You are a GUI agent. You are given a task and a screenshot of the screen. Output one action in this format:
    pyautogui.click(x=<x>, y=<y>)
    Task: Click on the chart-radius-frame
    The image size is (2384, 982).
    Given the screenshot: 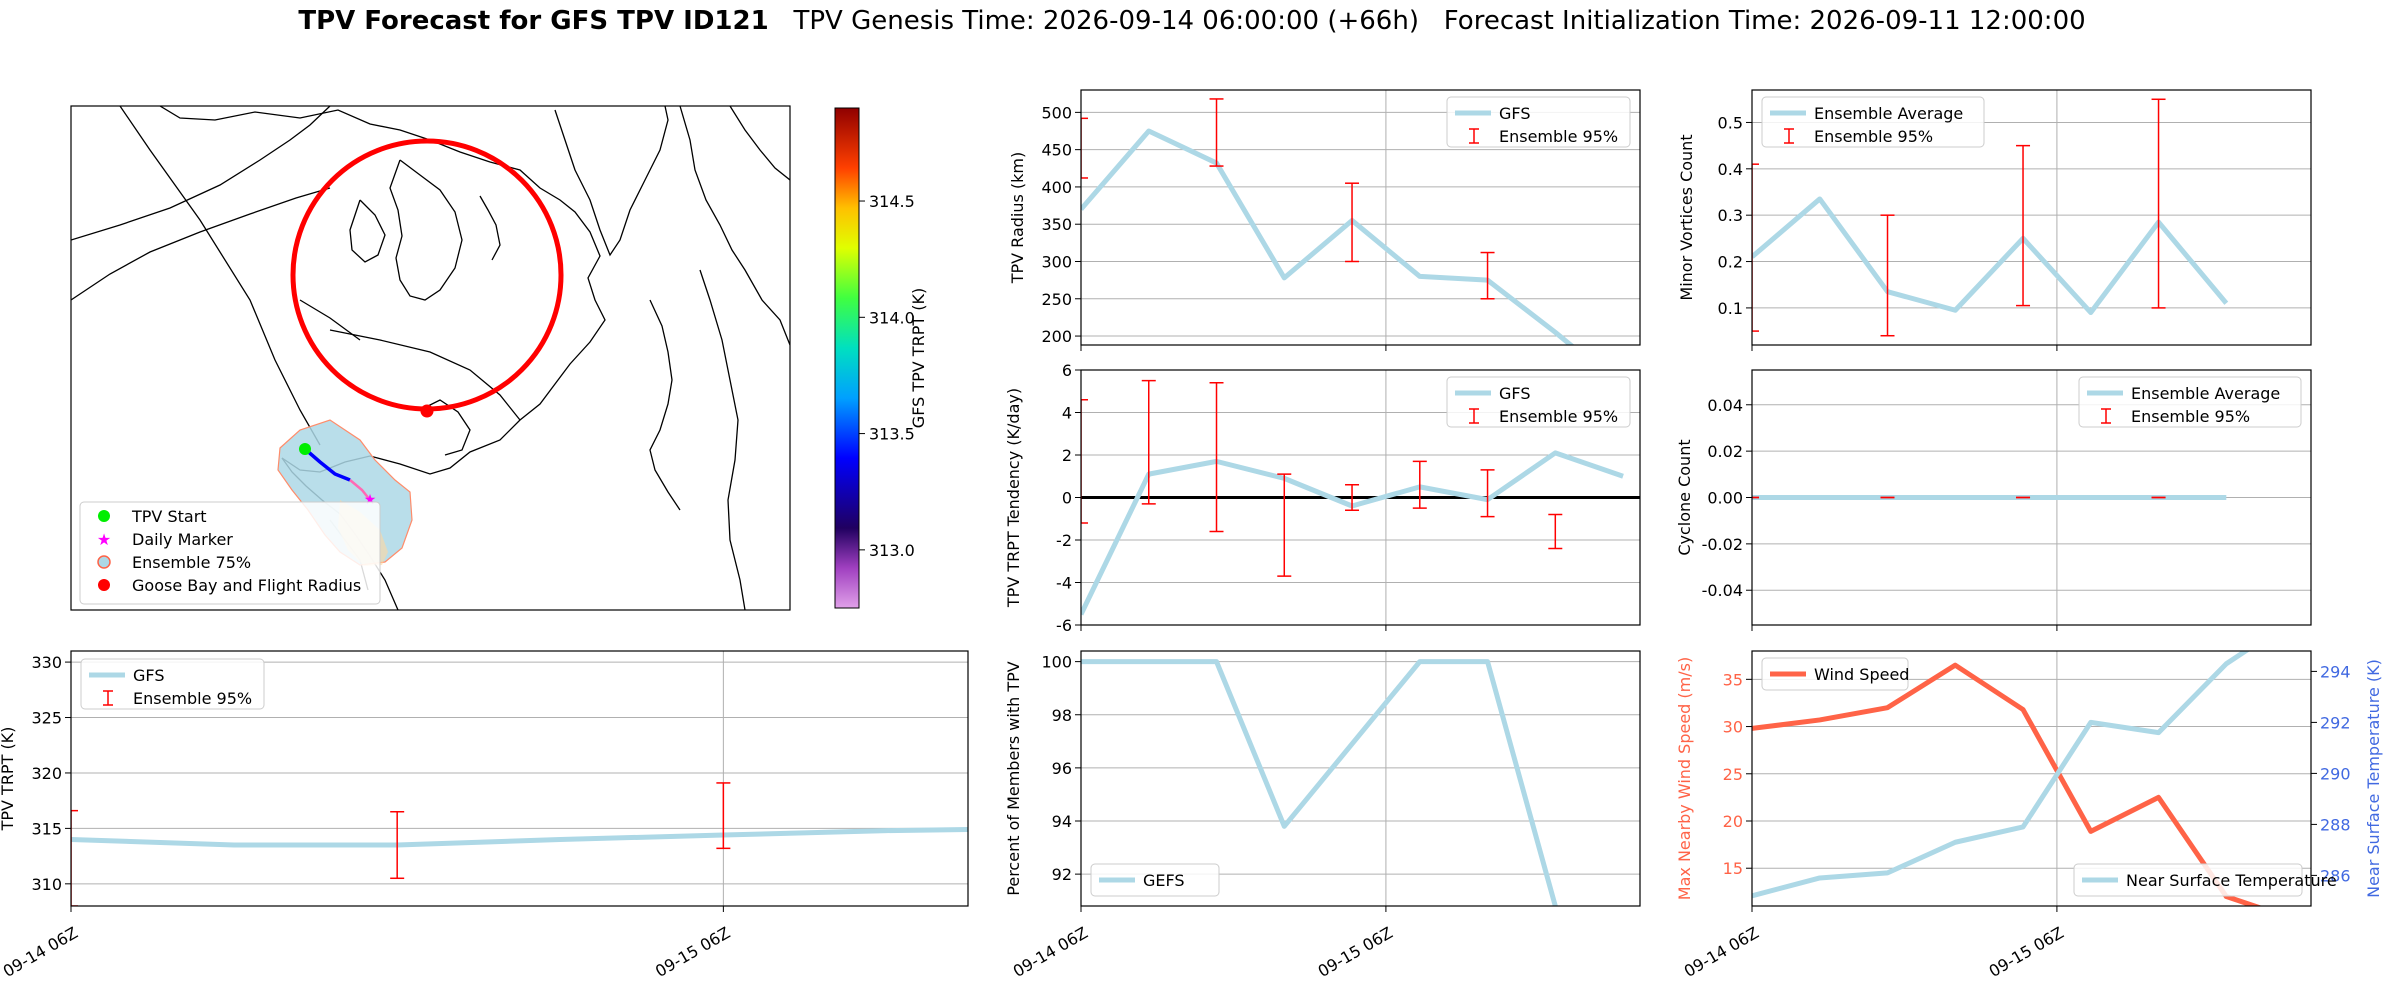 What is the action you would take?
    pyautogui.click(x=1360, y=217)
    